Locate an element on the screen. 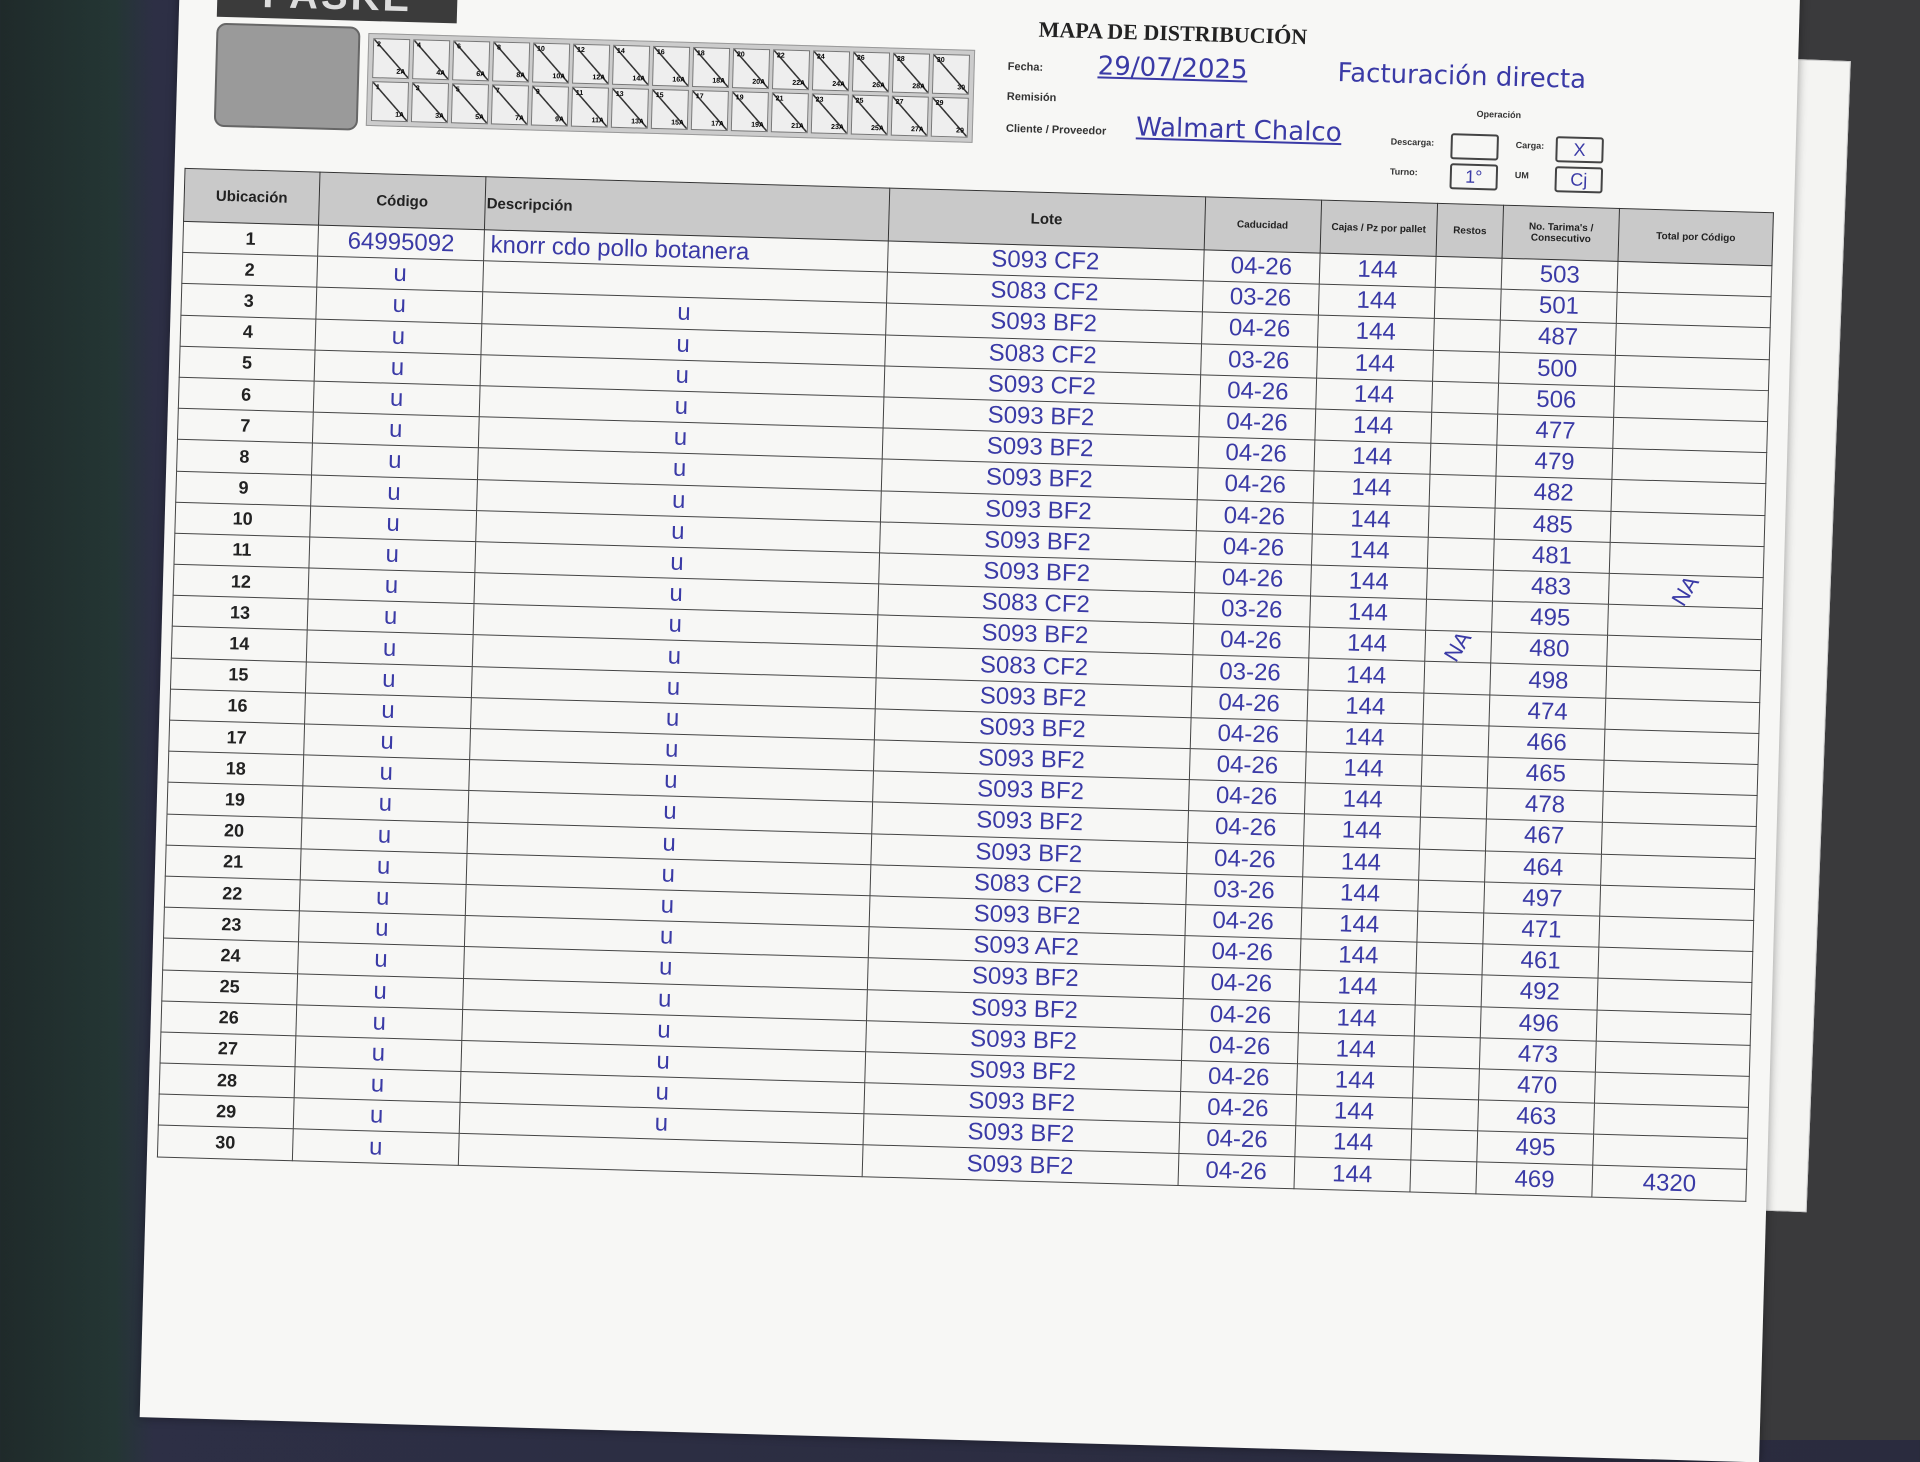 This screenshot has height=1462, width=1920. position-sub: 6A is located at coordinates (481, 74).